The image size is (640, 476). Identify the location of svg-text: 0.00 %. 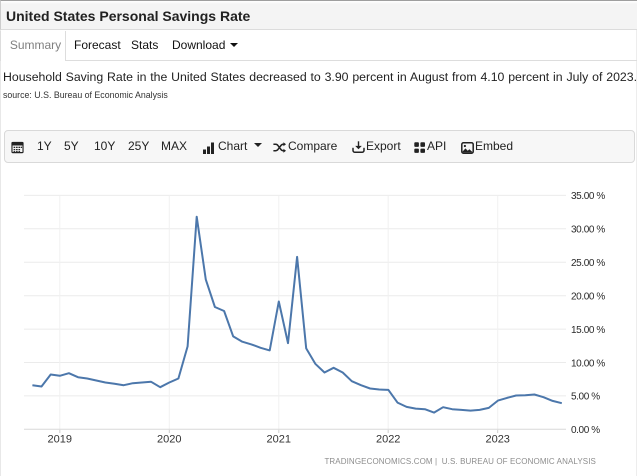
(585, 430).